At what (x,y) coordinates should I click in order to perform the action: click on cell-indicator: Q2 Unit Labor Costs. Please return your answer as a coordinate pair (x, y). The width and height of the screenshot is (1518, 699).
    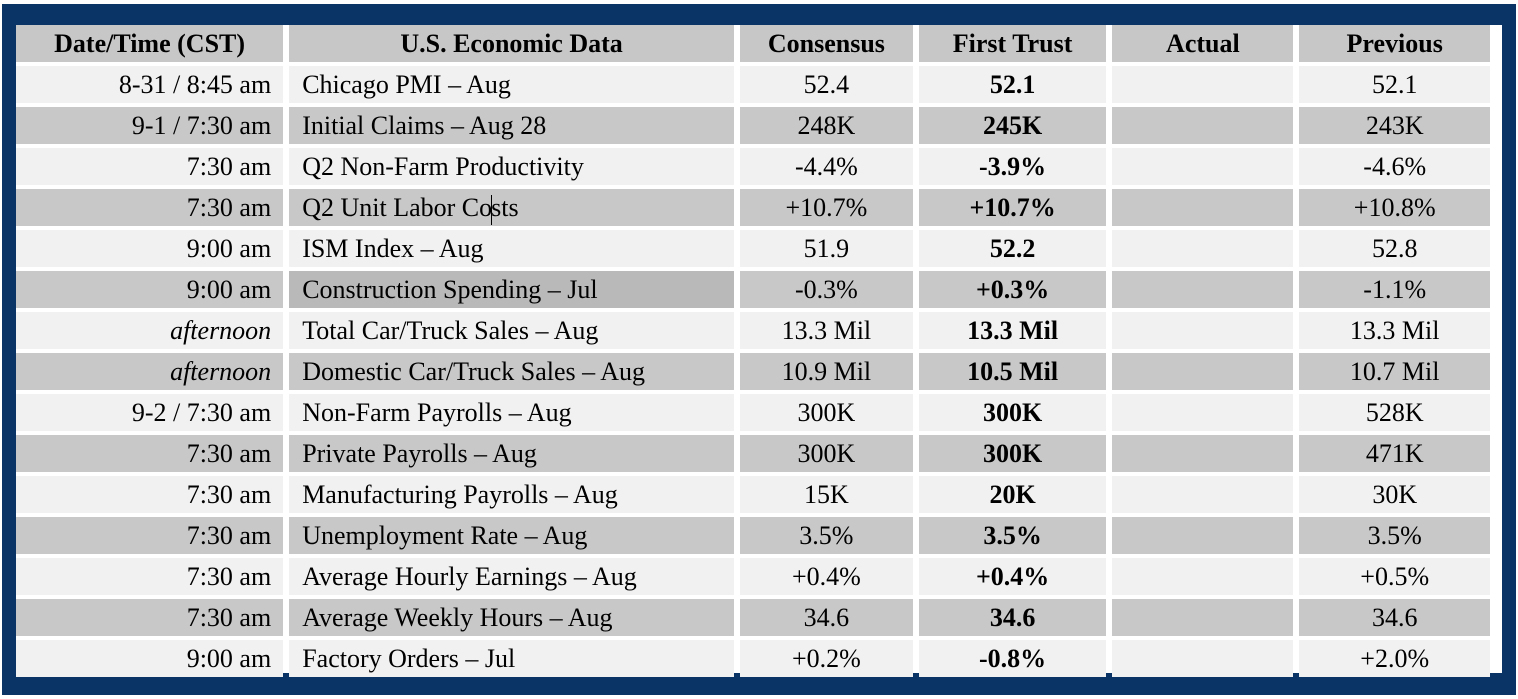
    Looking at the image, I should click on (511, 207).